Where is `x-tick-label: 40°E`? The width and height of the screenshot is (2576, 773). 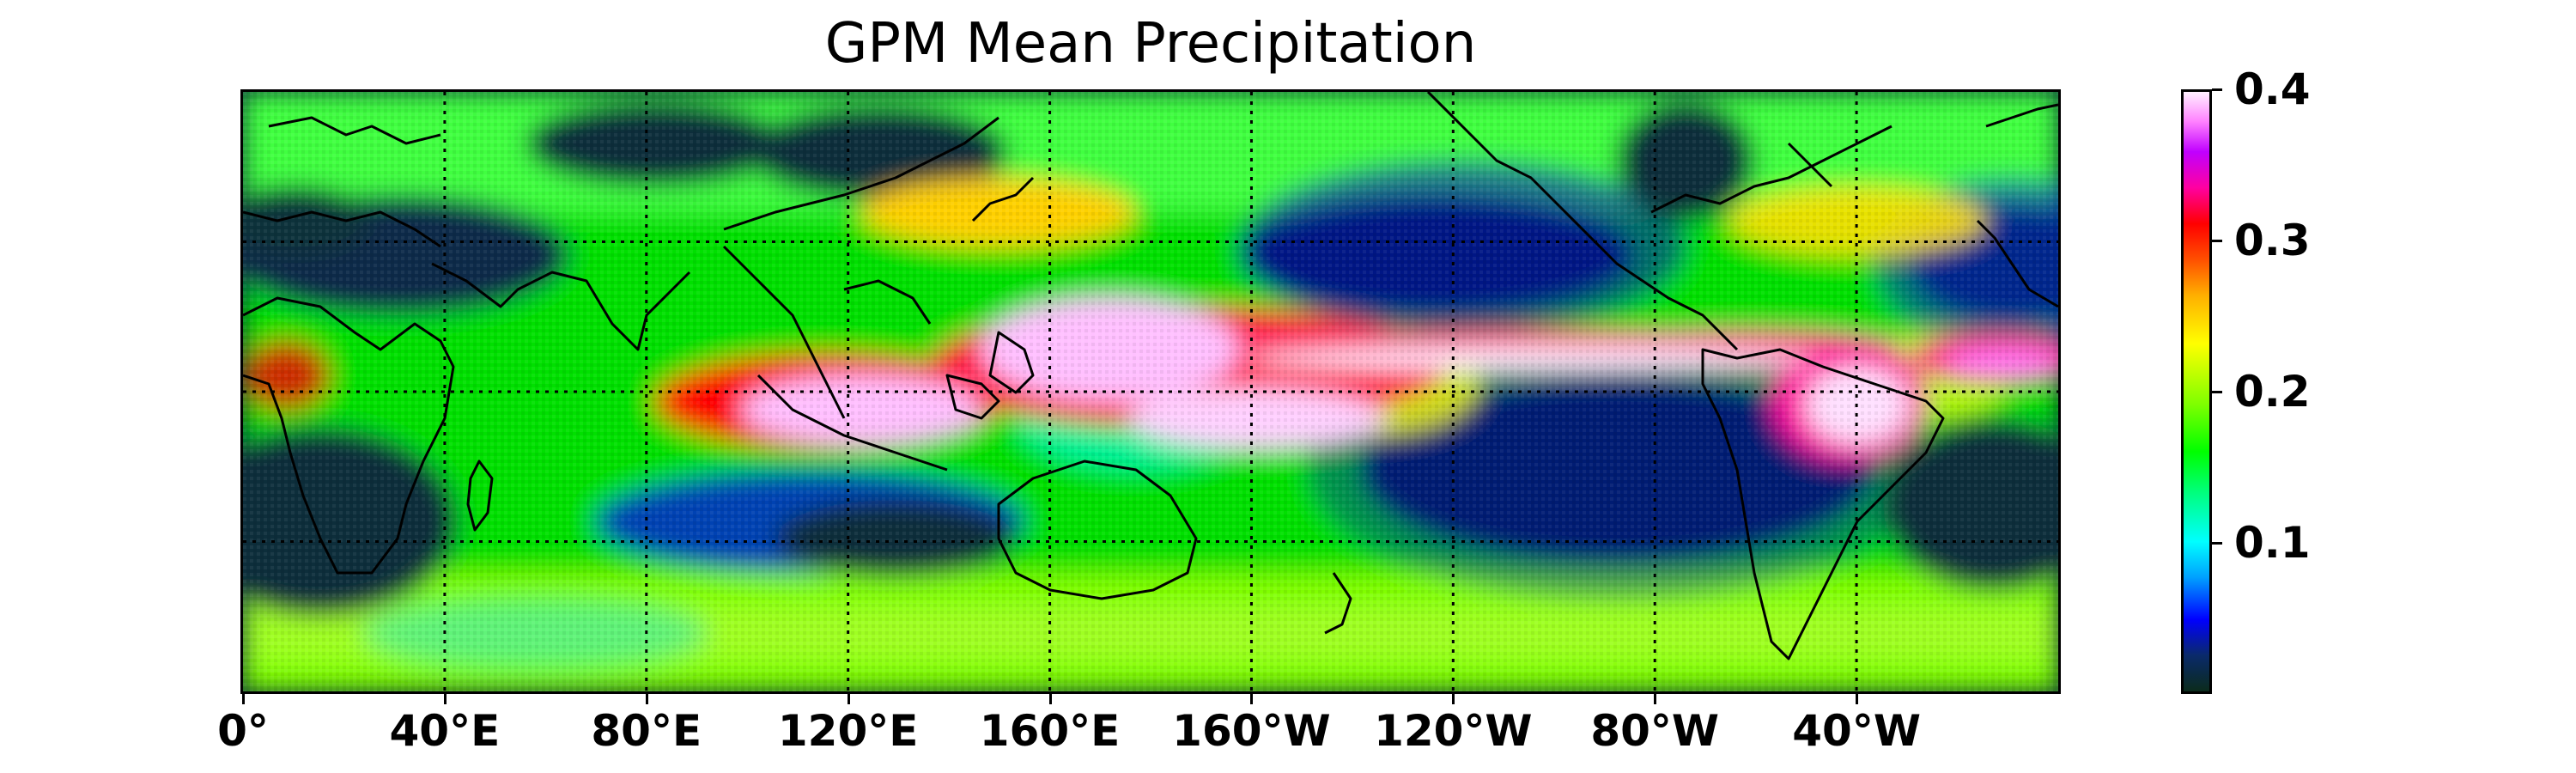 x-tick-label: 40°E is located at coordinates (445, 731).